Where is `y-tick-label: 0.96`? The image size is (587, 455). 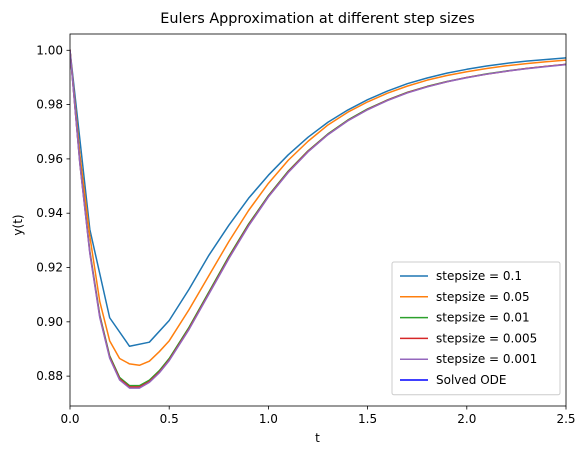 y-tick-label: 0.96 is located at coordinates (49, 159).